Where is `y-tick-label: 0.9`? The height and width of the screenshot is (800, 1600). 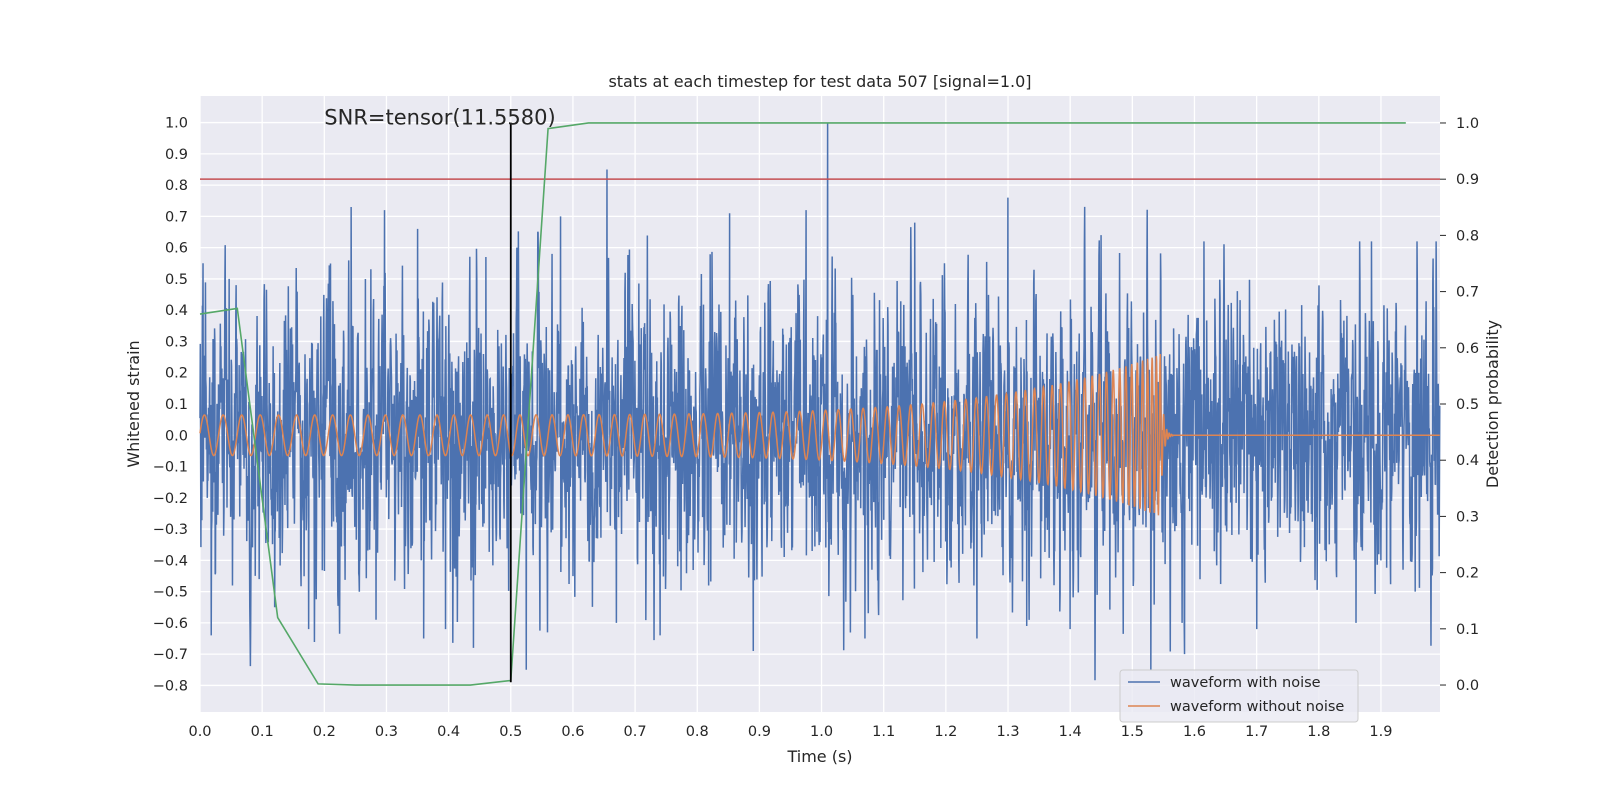
y-tick-label: 0.9 is located at coordinates (176, 155).